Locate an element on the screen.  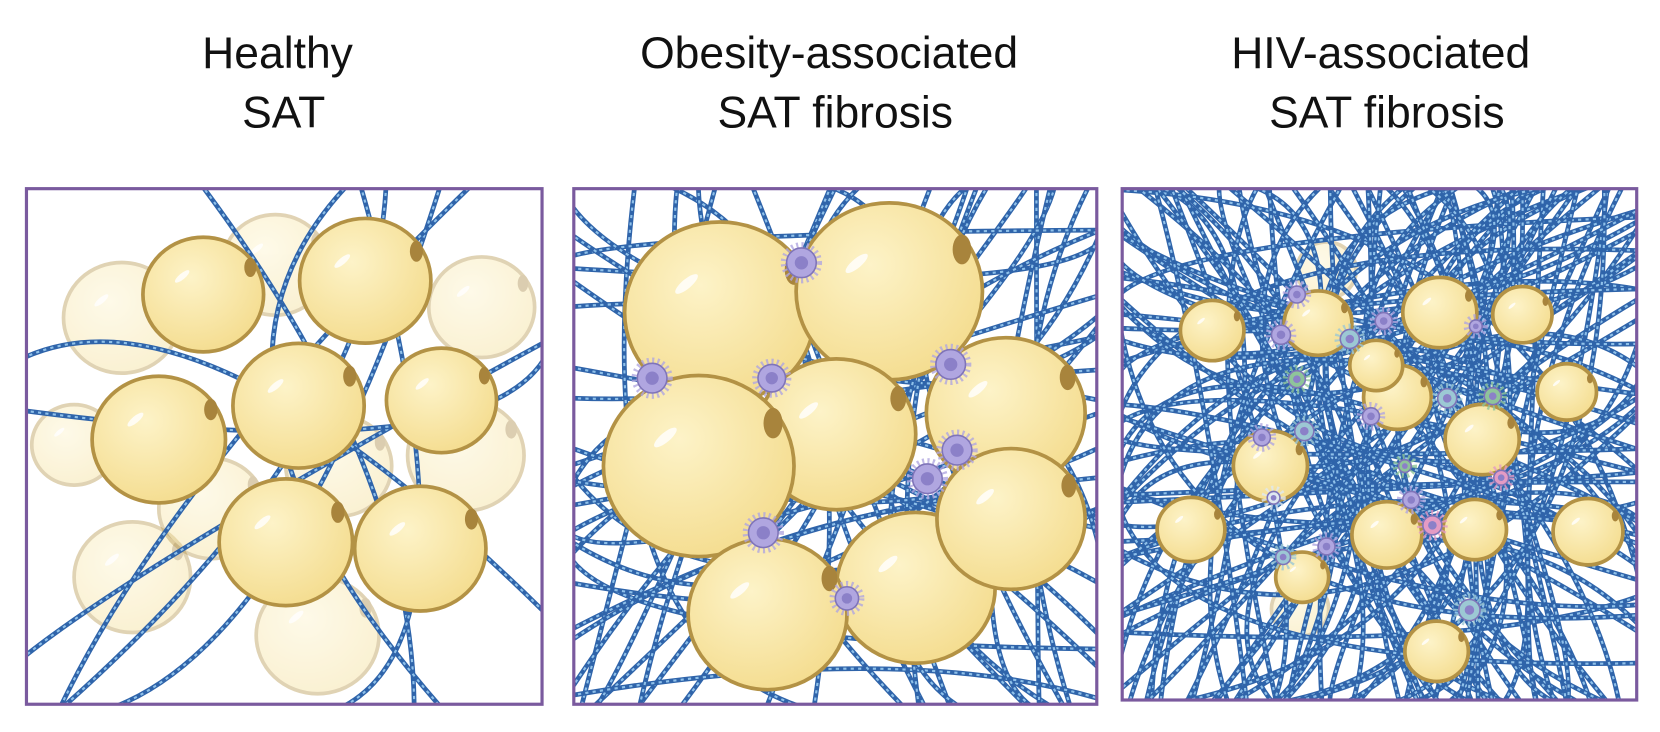
title-line: SAT fibrosis is located at coordinates (1387, 112).